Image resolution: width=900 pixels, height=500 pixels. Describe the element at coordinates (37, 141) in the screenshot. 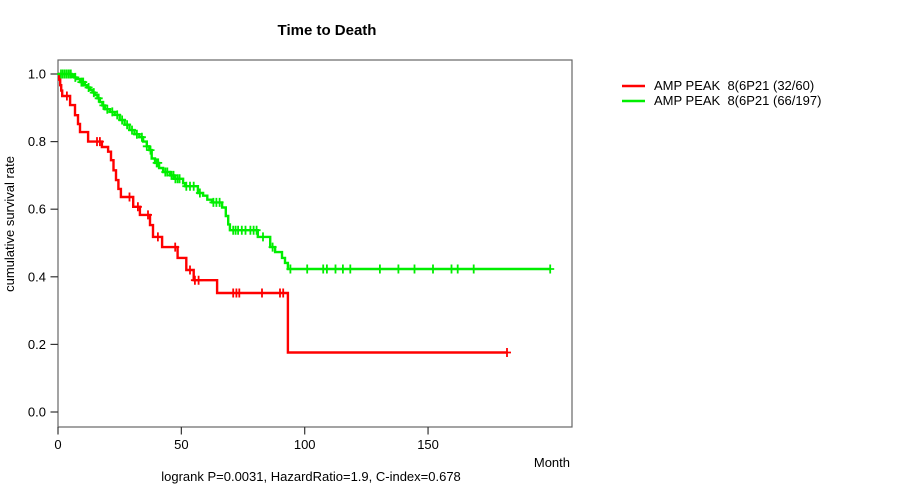

I see `y-tick-label: 0.8` at that location.